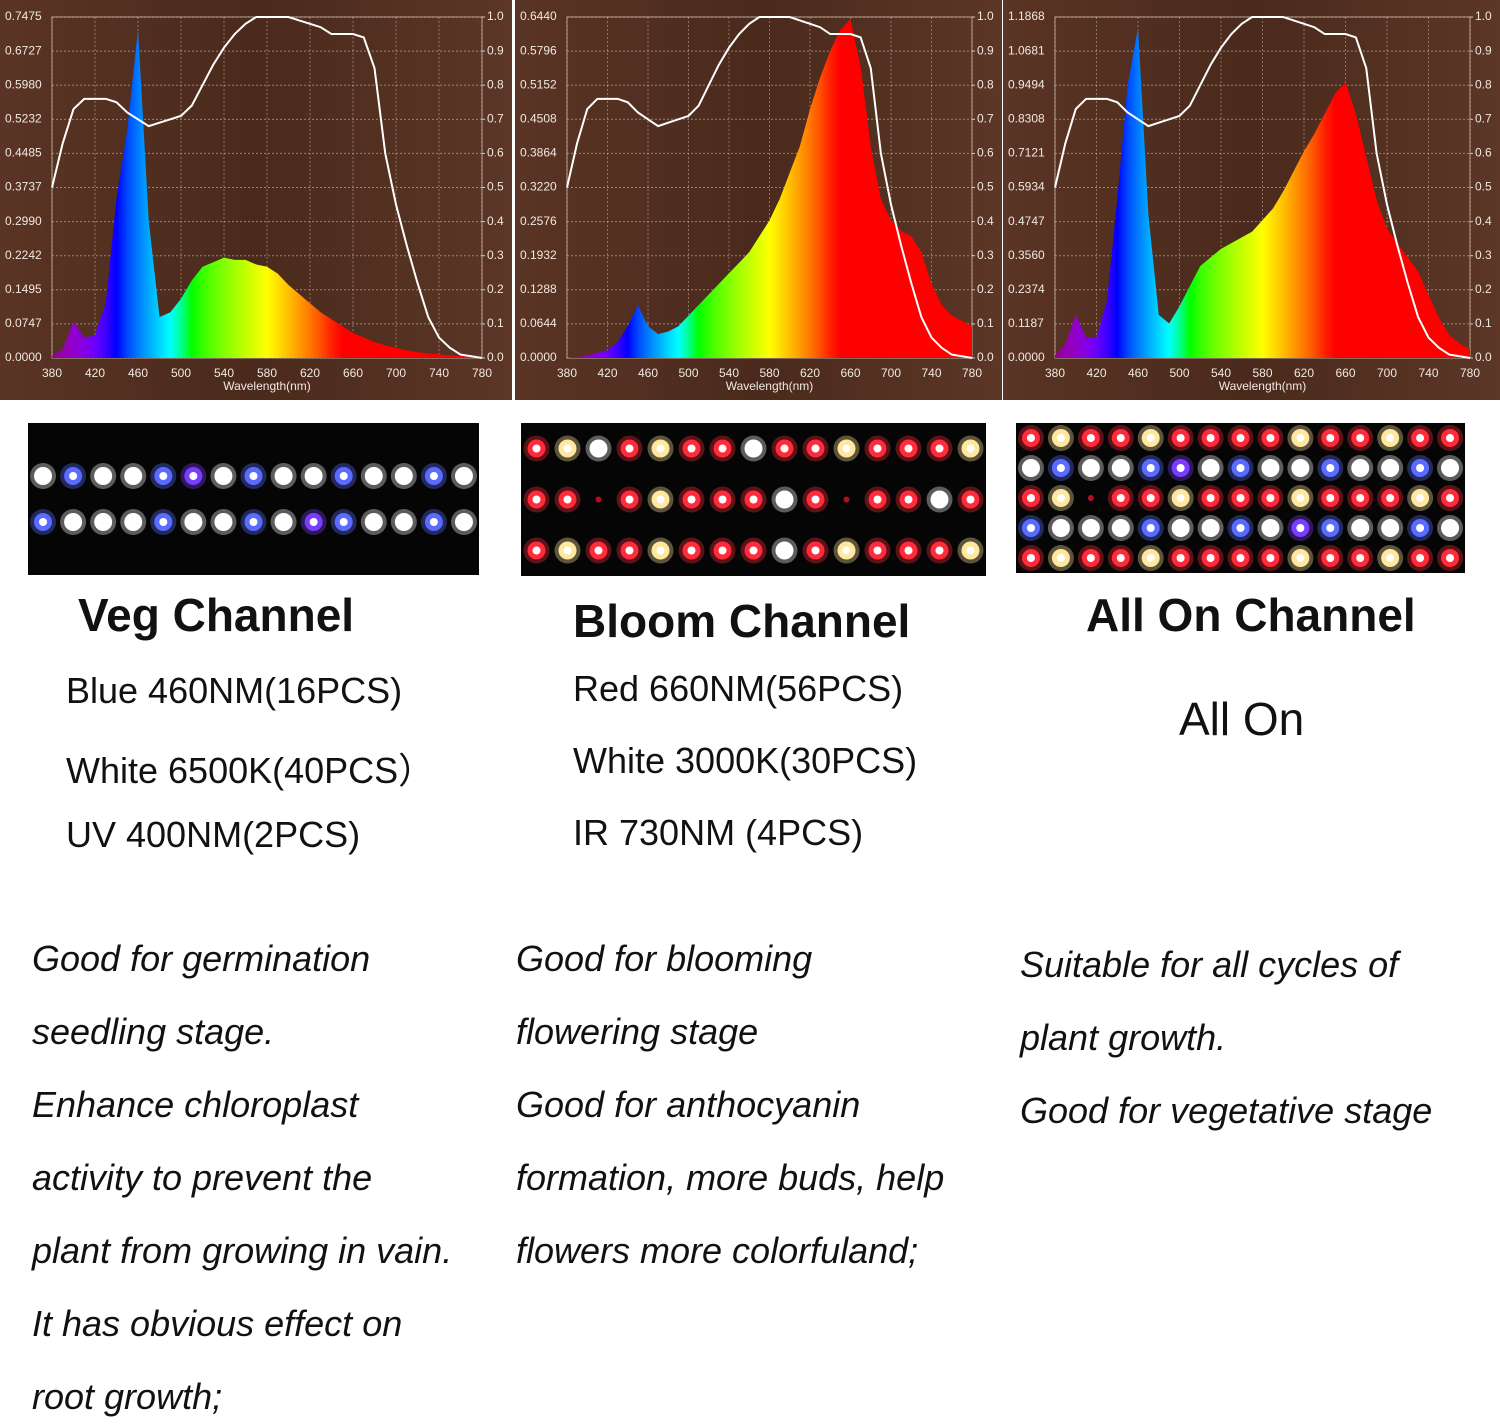 The width and height of the screenshot is (1500, 1426). Describe the element at coordinates (1483, 118) in the screenshot. I see `y2-tick-label: 0.7` at that location.